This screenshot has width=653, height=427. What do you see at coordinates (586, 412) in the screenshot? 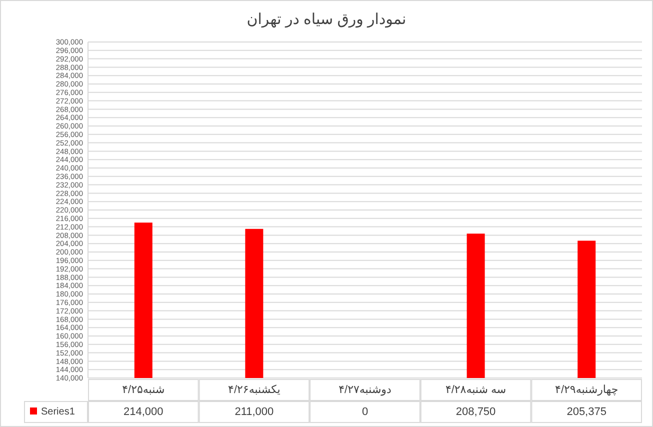
I see `data-label: 205,375` at bounding box center [586, 412].